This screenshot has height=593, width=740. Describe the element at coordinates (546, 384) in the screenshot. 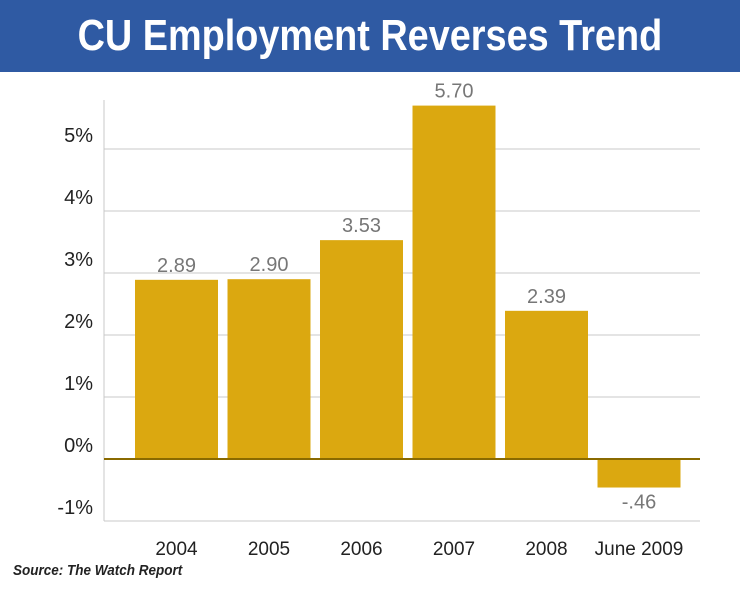

I see `bar-2008` at that location.